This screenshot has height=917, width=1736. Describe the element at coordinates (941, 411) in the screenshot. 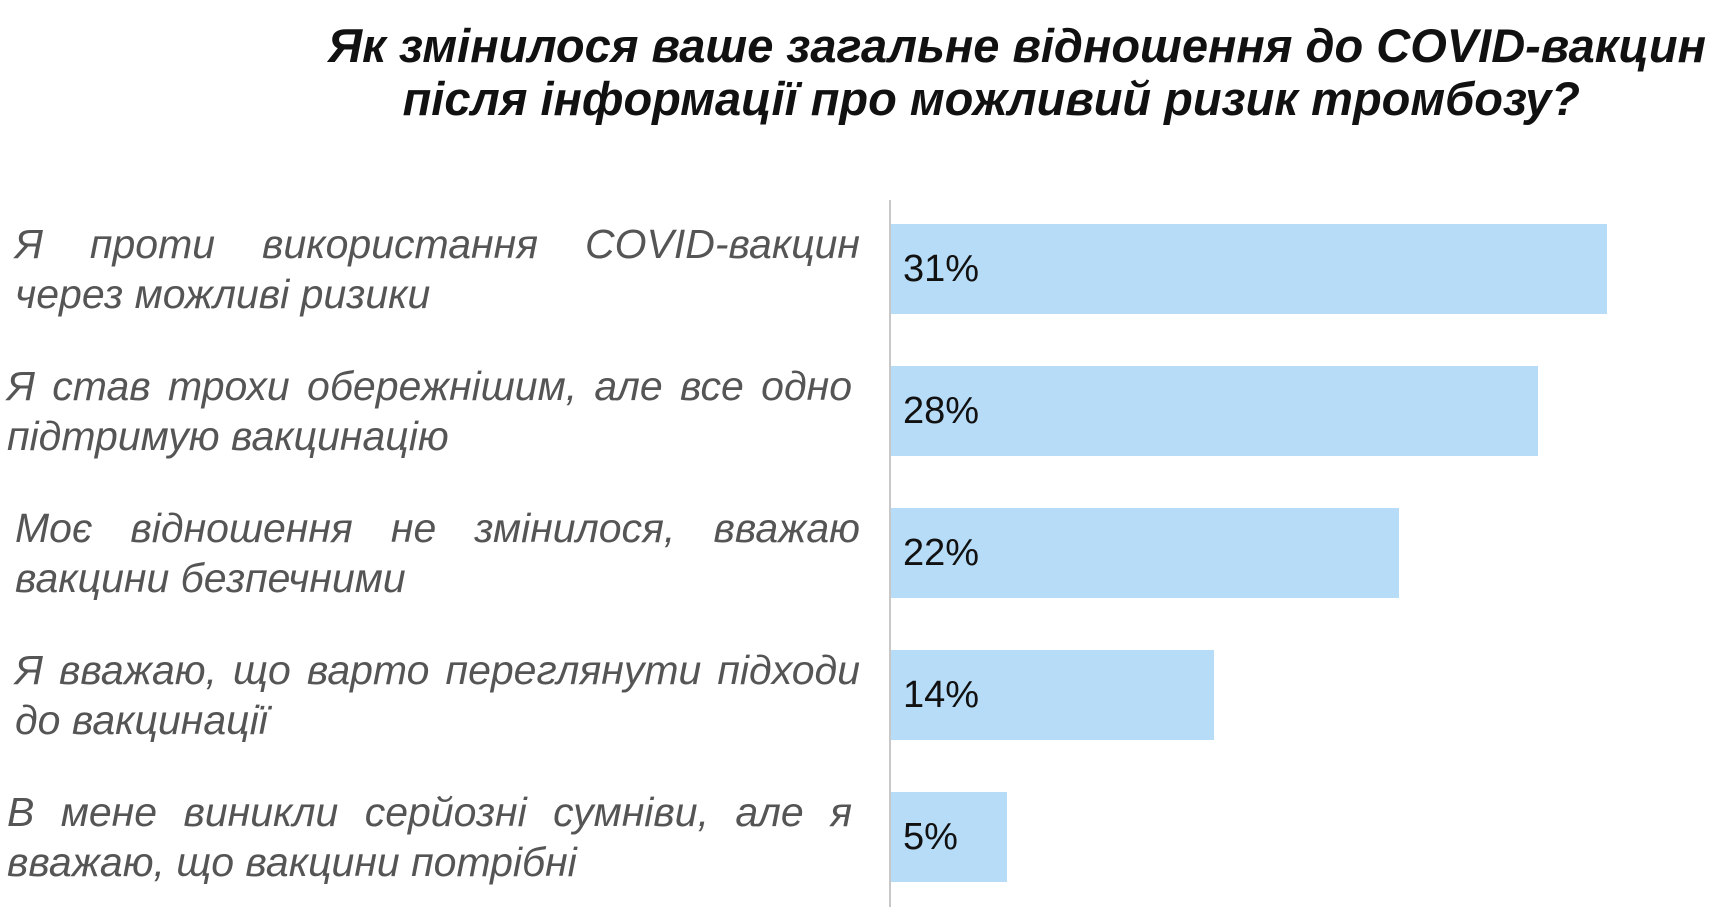

I see `data-label: 28%` at that location.